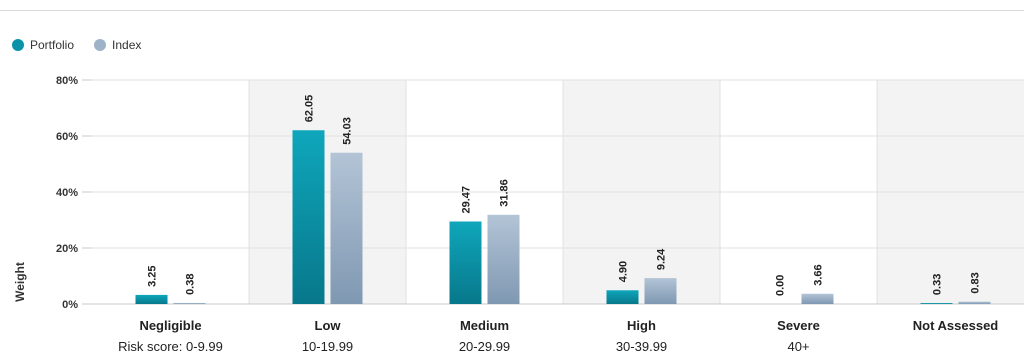  What do you see at coordinates (512, 10) in the screenshot?
I see `top-divider` at bounding box center [512, 10].